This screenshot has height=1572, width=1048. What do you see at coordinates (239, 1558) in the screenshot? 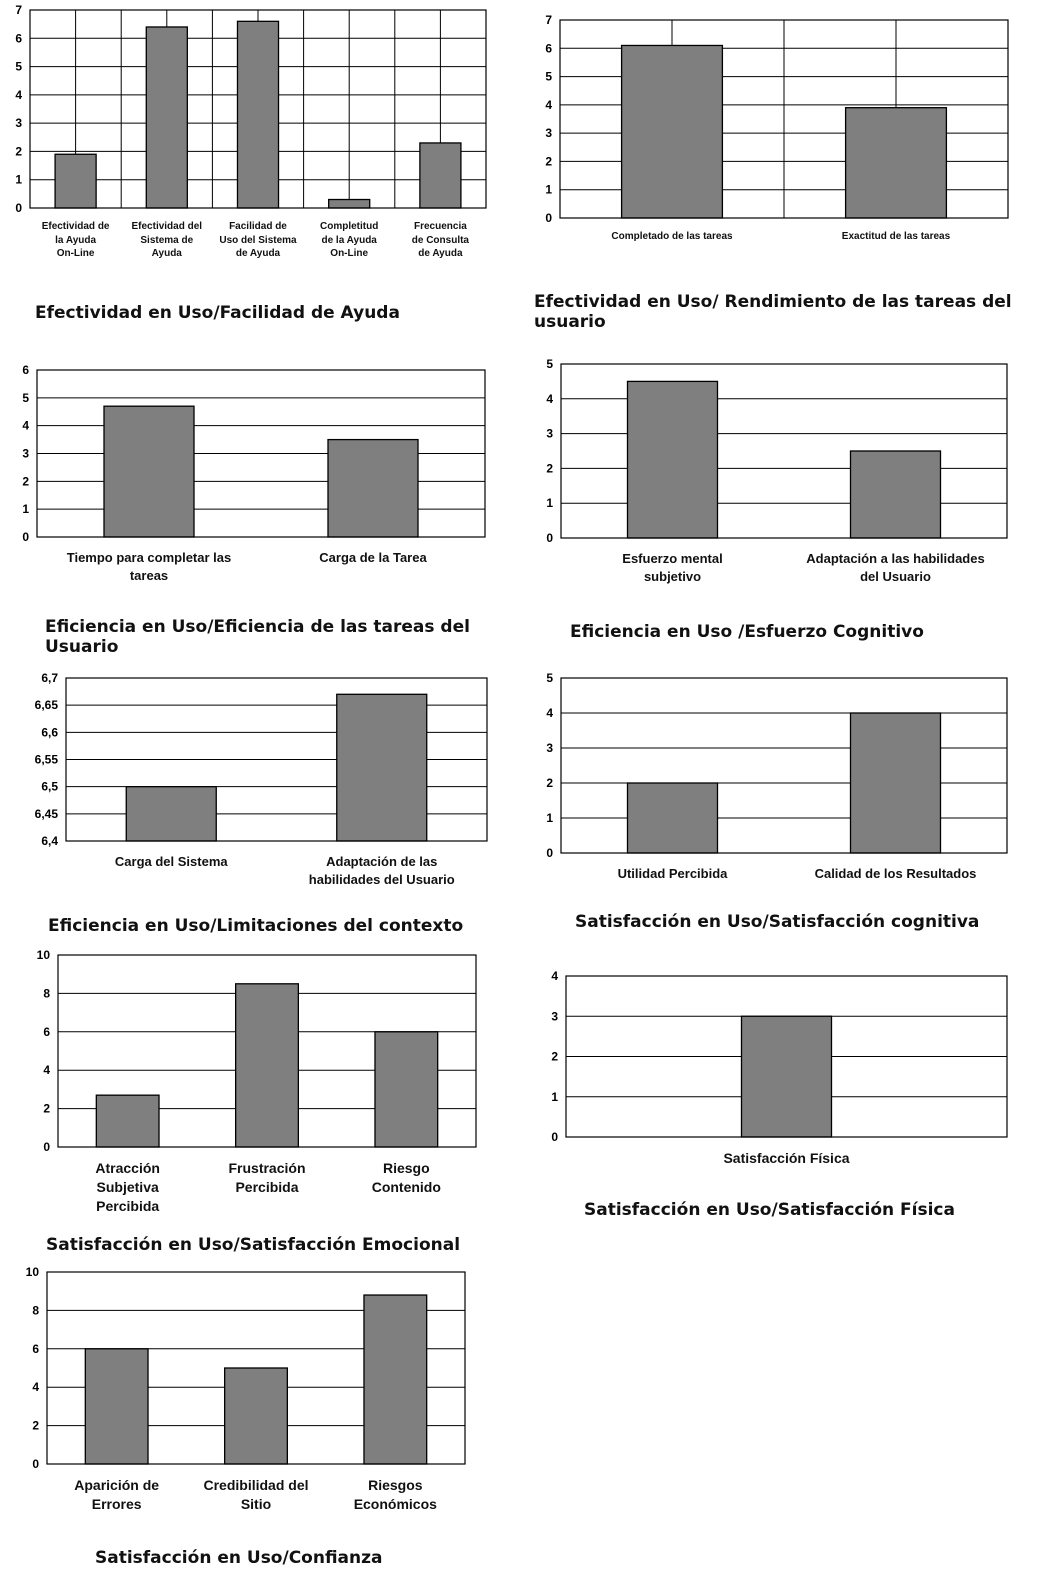
I see `chart-caption: Satisfacción en Uso/Confianza` at bounding box center [239, 1558].